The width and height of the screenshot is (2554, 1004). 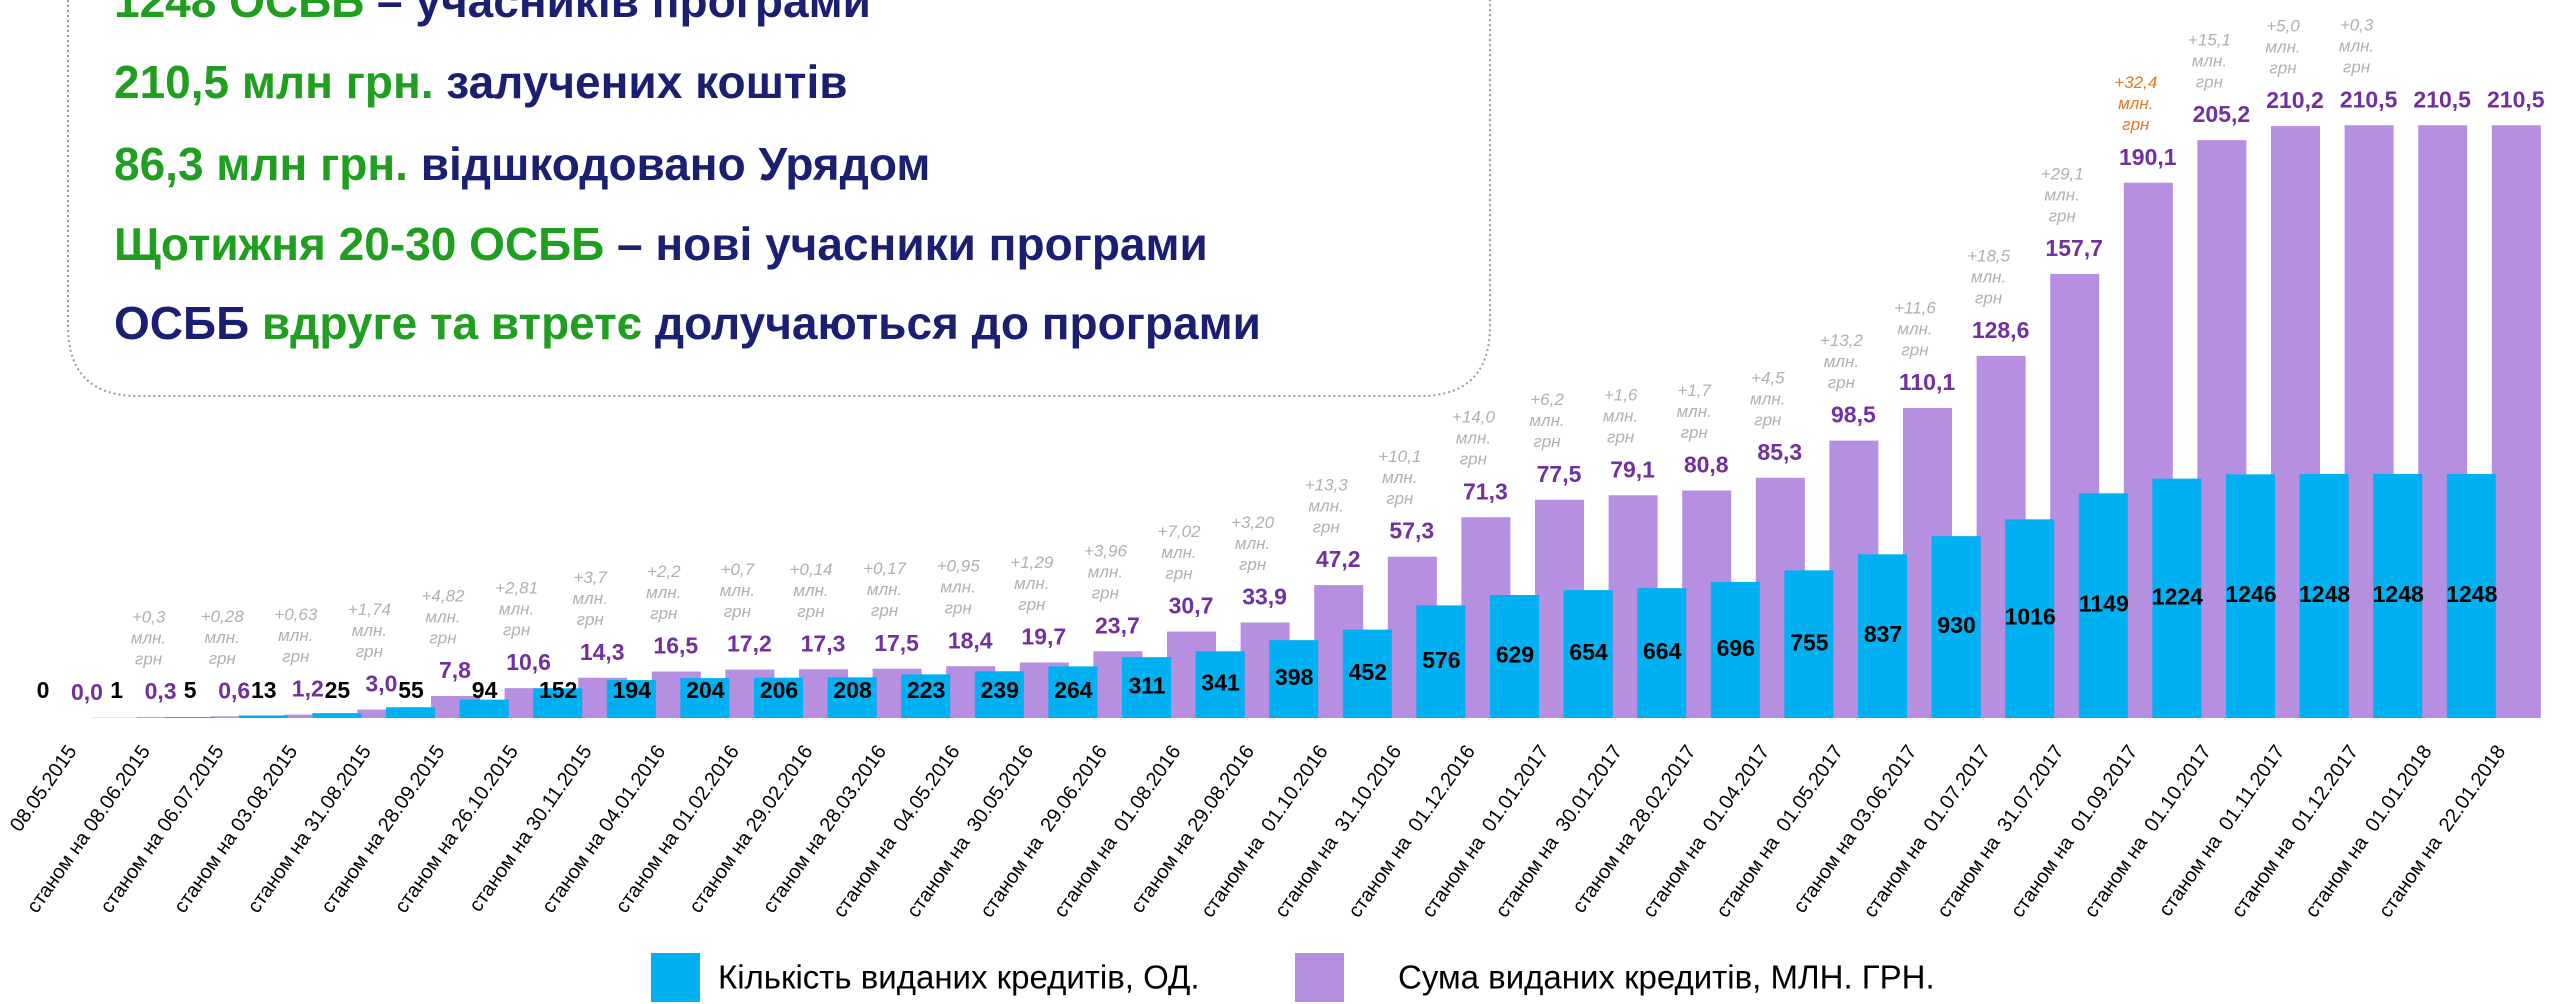 What do you see at coordinates (1780, 831) in the screenshot?
I see `x-tick-label: станом на 01.05.2017` at bounding box center [1780, 831].